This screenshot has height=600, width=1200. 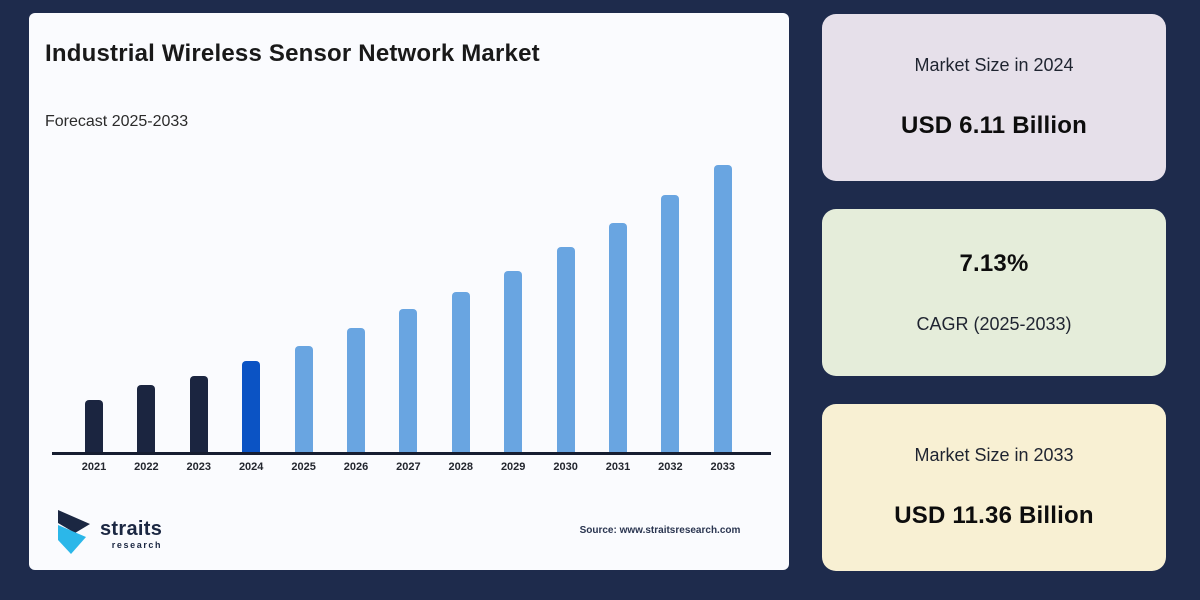 What do you see at coordinates (994, 487) in the screenshot?
I see `card-market-size-2033: Market Size in 2033 USD 11.36 Billion` at bounding box center [994, 487].